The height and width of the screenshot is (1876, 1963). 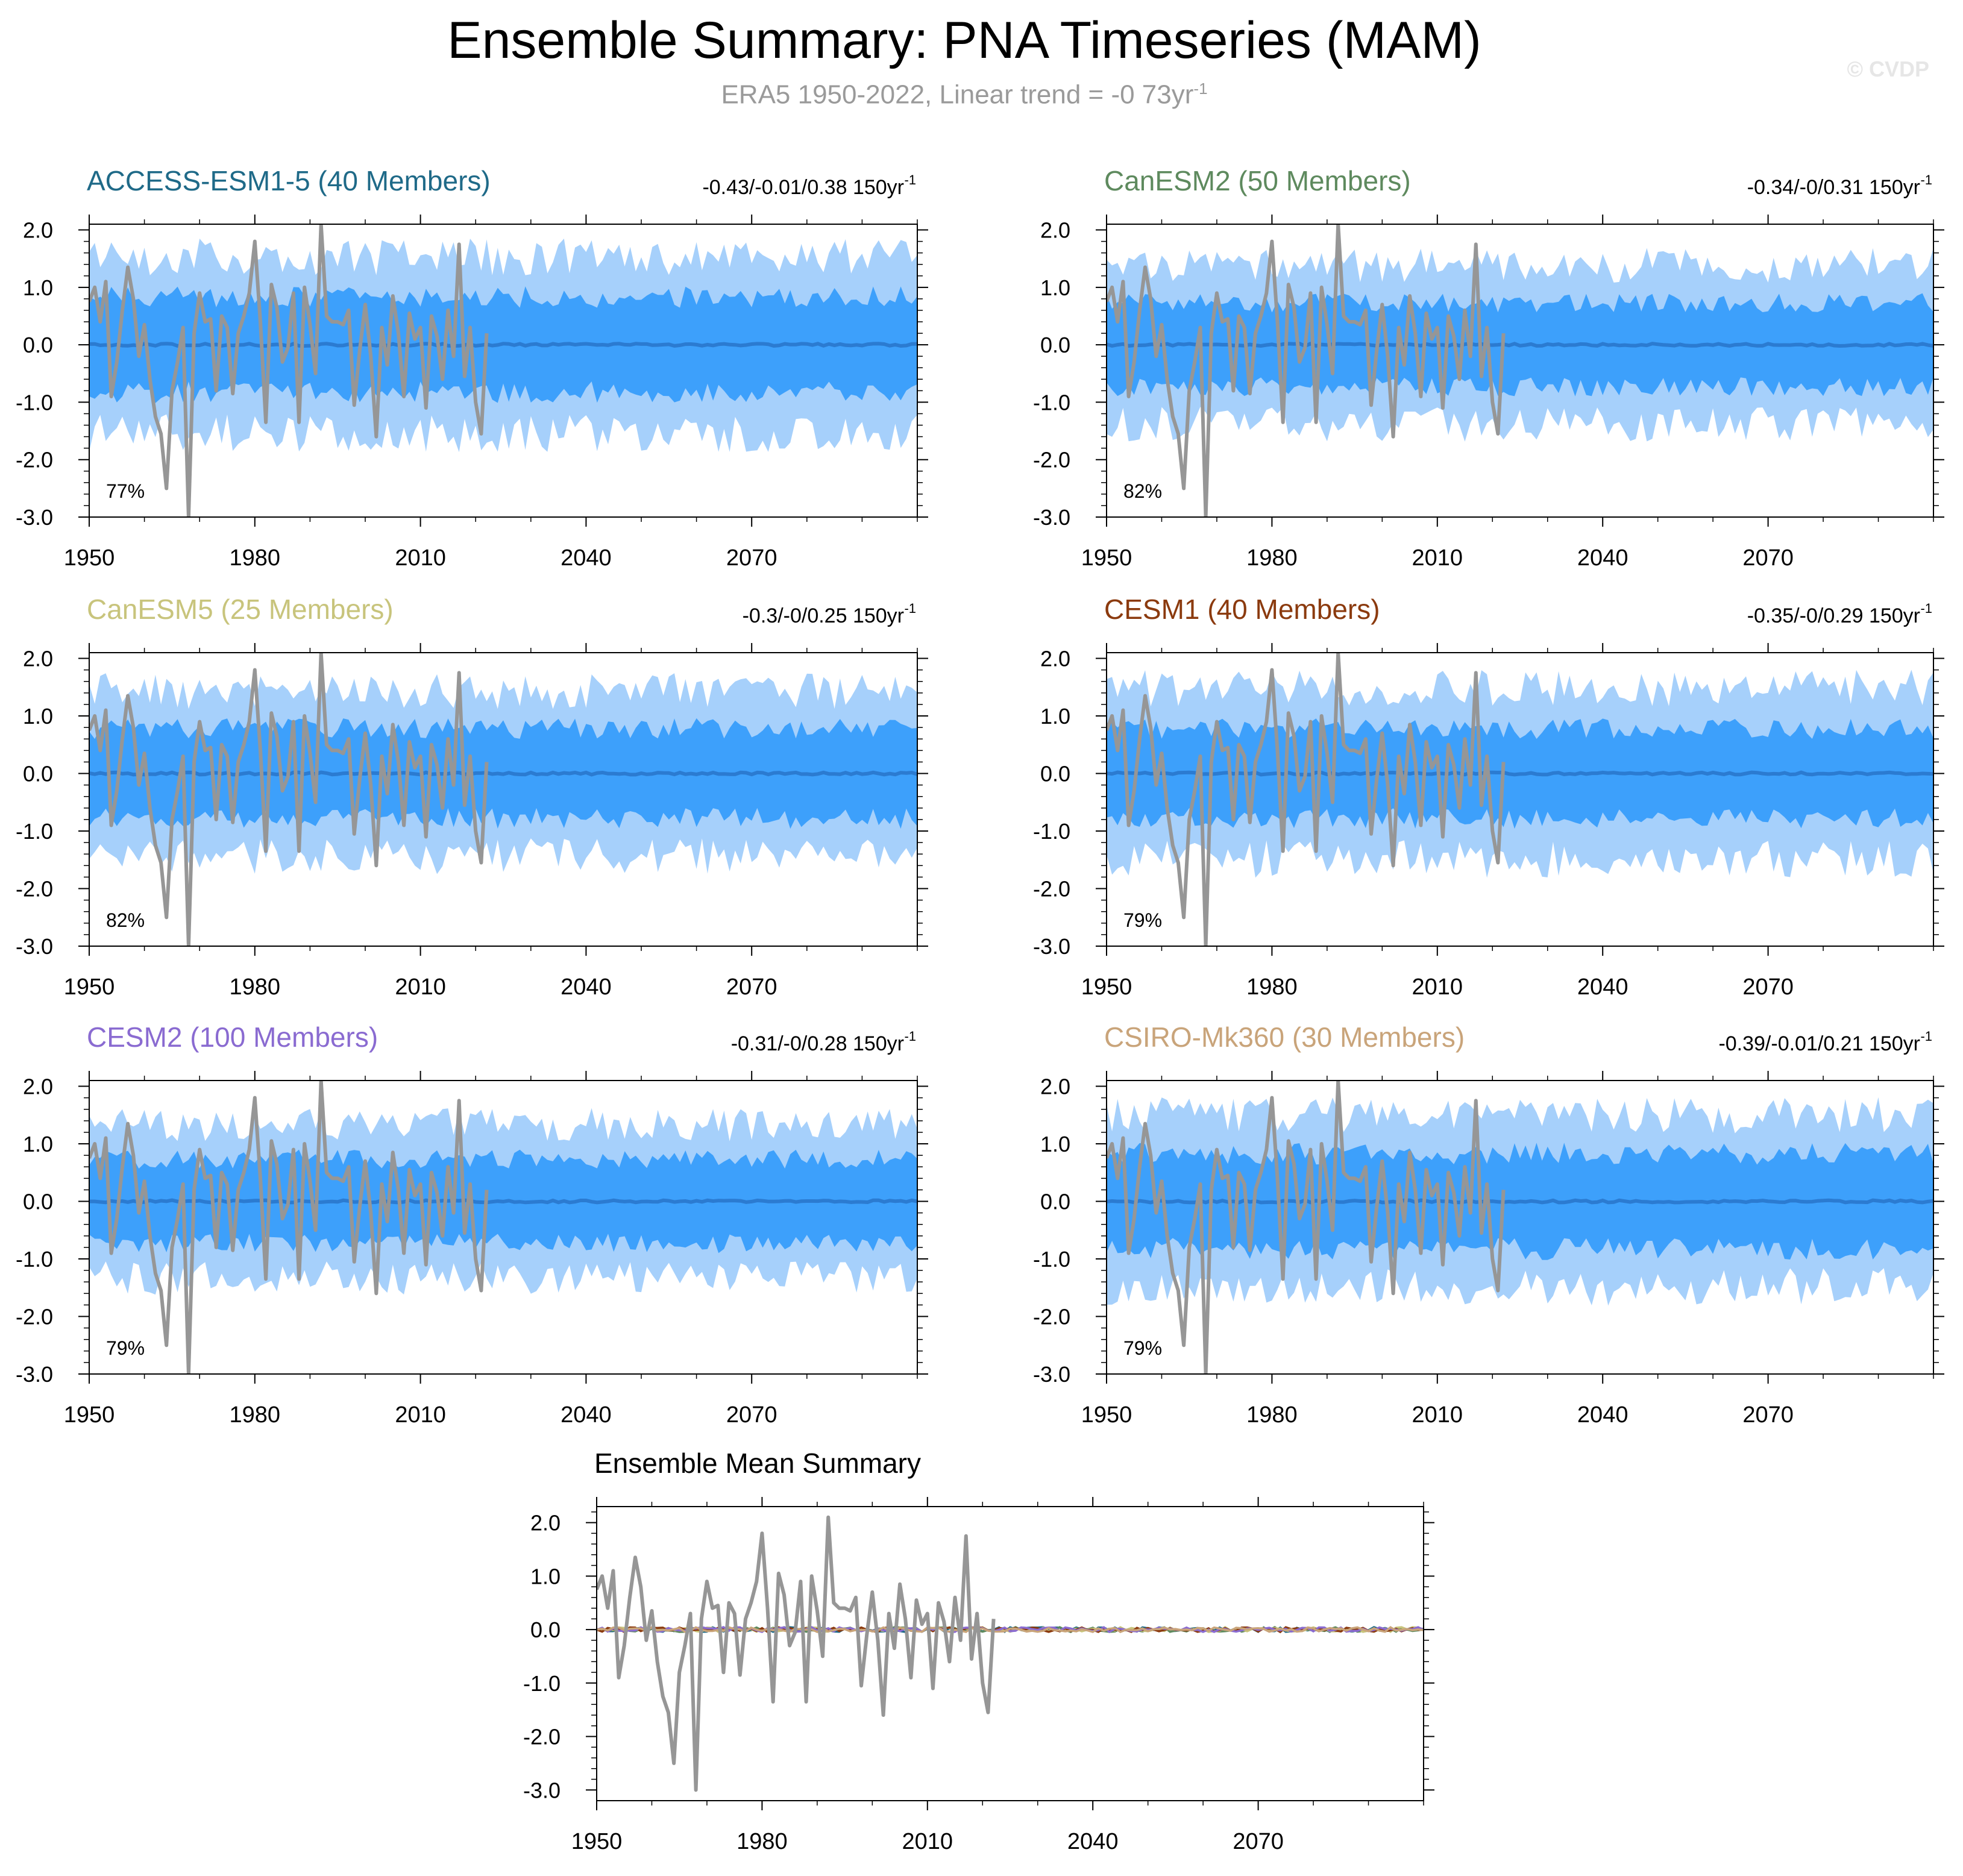 What do you see at coordinates (289, 180) in the screenshot?
I see `panel-title: ACCESS-ESM1-5 (40 Members)` at bounding box center [289, 180].